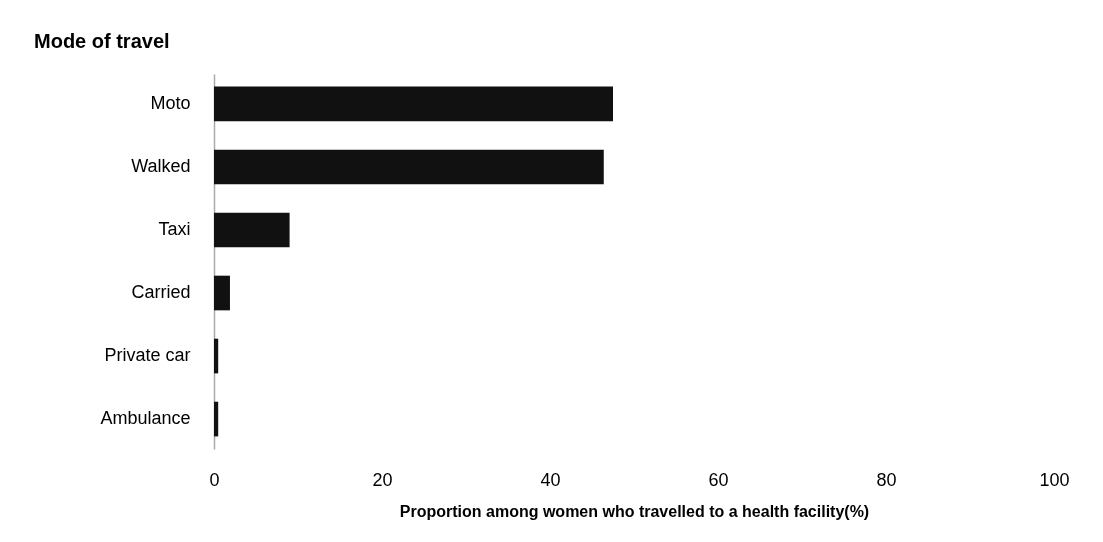 The image size is (1103, 542). What do you see at coordinates (161, 292) in the screenshot?
I see `y-tick-label: Carried` at bounding box center [161, 292].